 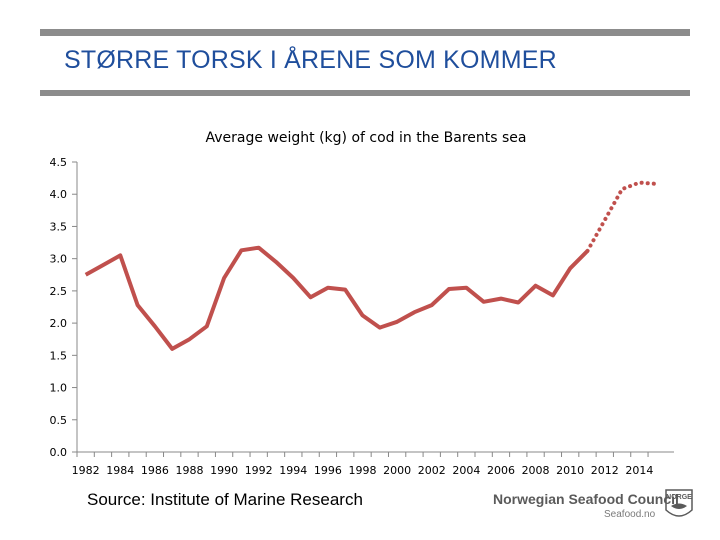 What do you see at coordinates (397, 470) in the screenshot?
I see `x-tick-label: 2000` at bounding box center [397, 470].